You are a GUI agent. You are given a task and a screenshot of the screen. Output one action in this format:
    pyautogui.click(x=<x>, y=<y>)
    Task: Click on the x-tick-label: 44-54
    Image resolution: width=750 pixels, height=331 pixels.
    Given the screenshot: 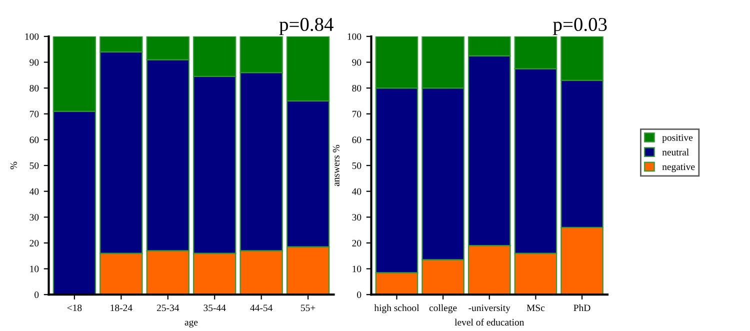 What is the action you would take?
    pyautogui.click(x=261, y=308)
    